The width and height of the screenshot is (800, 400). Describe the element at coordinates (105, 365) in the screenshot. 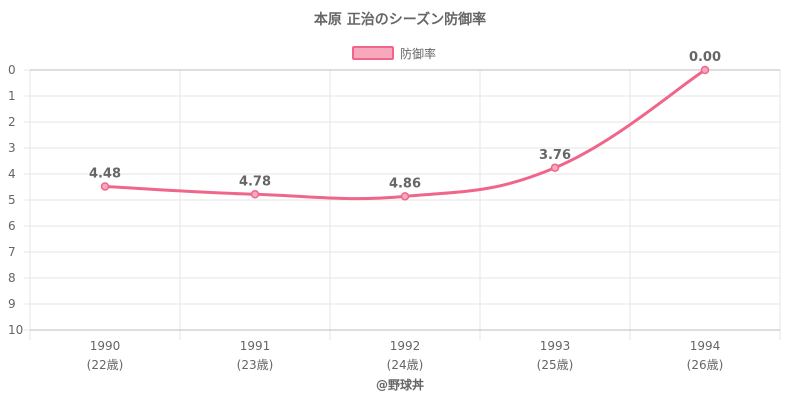

I see `x-tick-sublabel: (22歳)` at that location.